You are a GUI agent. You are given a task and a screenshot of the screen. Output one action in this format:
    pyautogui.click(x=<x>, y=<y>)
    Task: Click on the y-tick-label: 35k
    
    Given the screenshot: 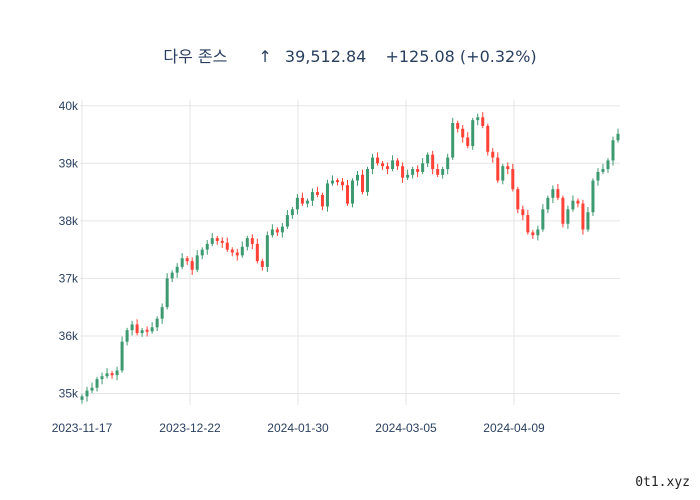 What is the action you would take?
    pyautogui.click(x=69, y=393)
    